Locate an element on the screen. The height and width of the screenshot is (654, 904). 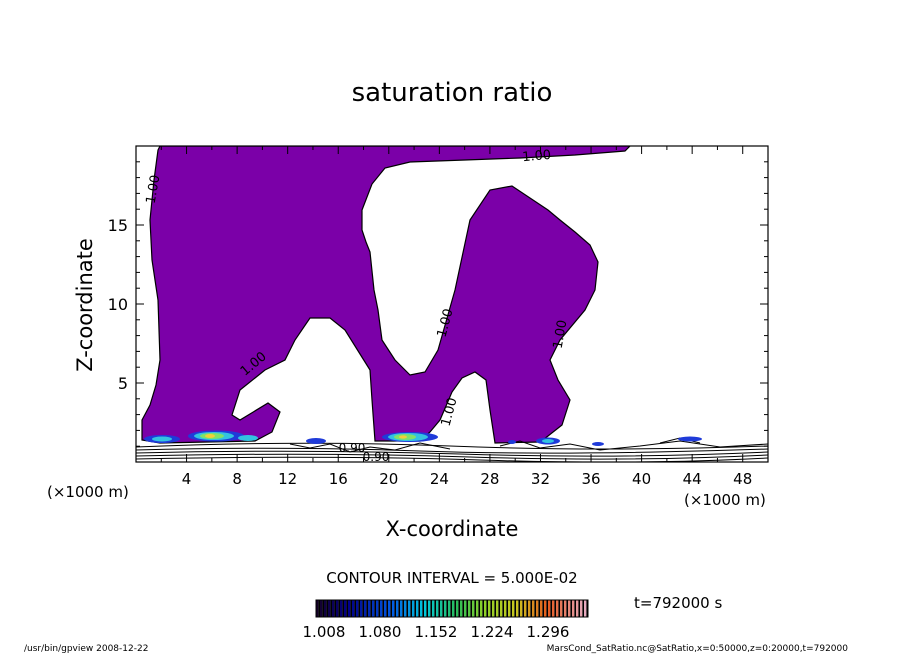
x-tick-label: 4 is located at coordinates (187, 479).